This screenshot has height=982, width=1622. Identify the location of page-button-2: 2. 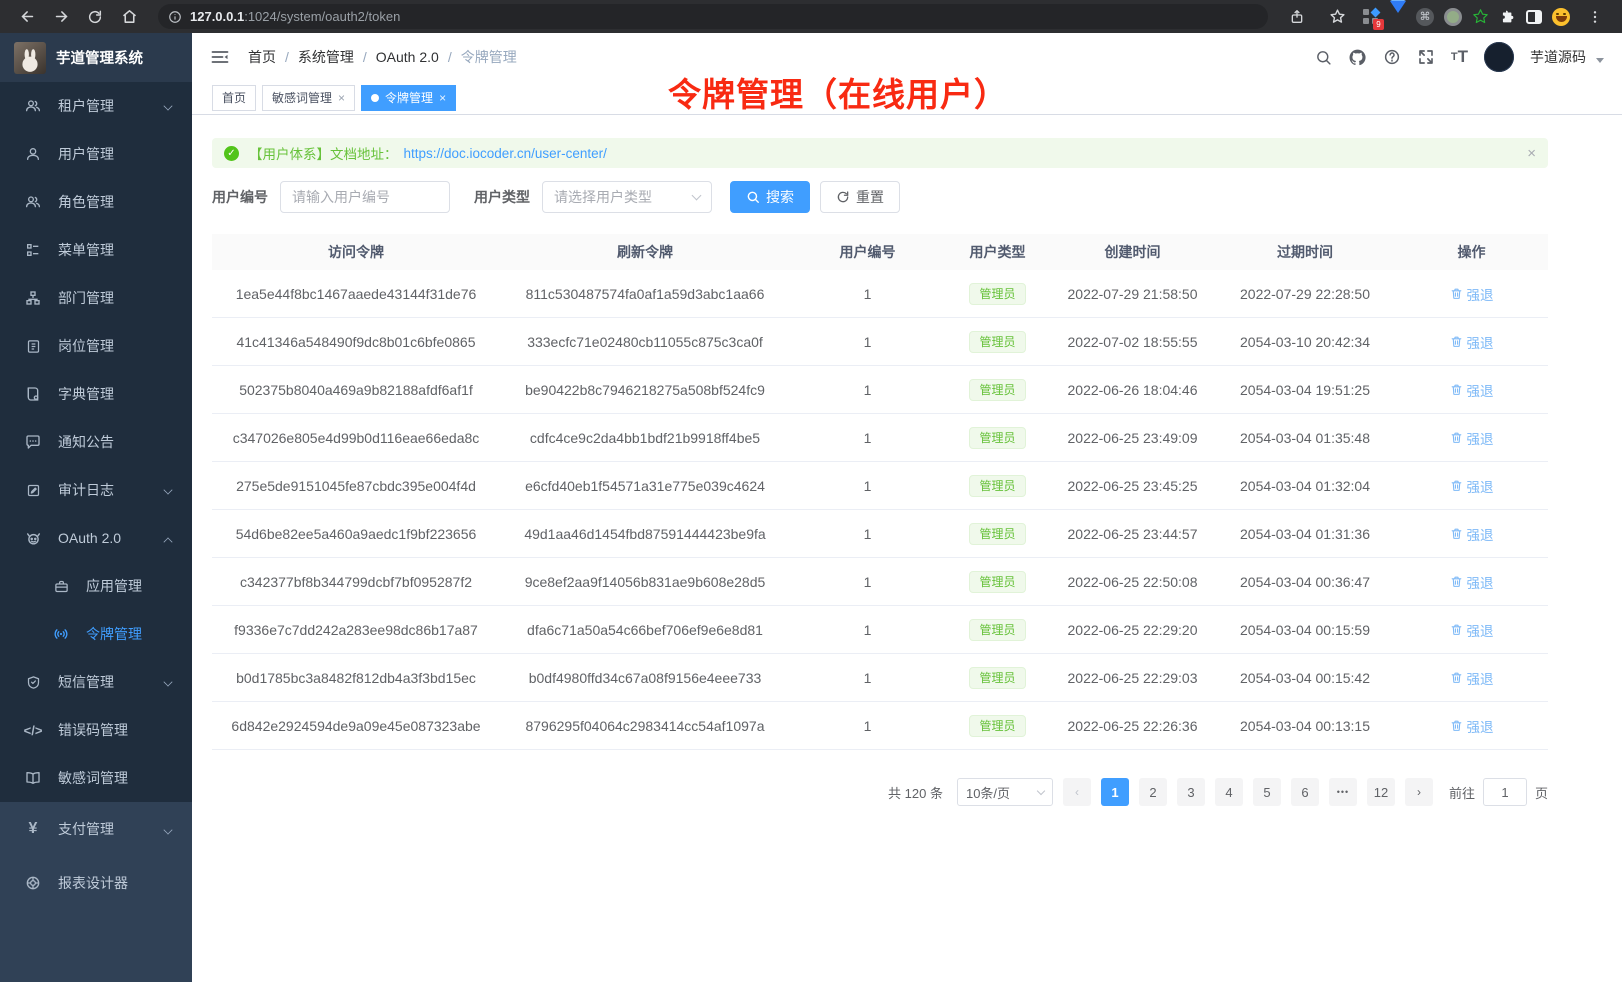
(1152, 792).